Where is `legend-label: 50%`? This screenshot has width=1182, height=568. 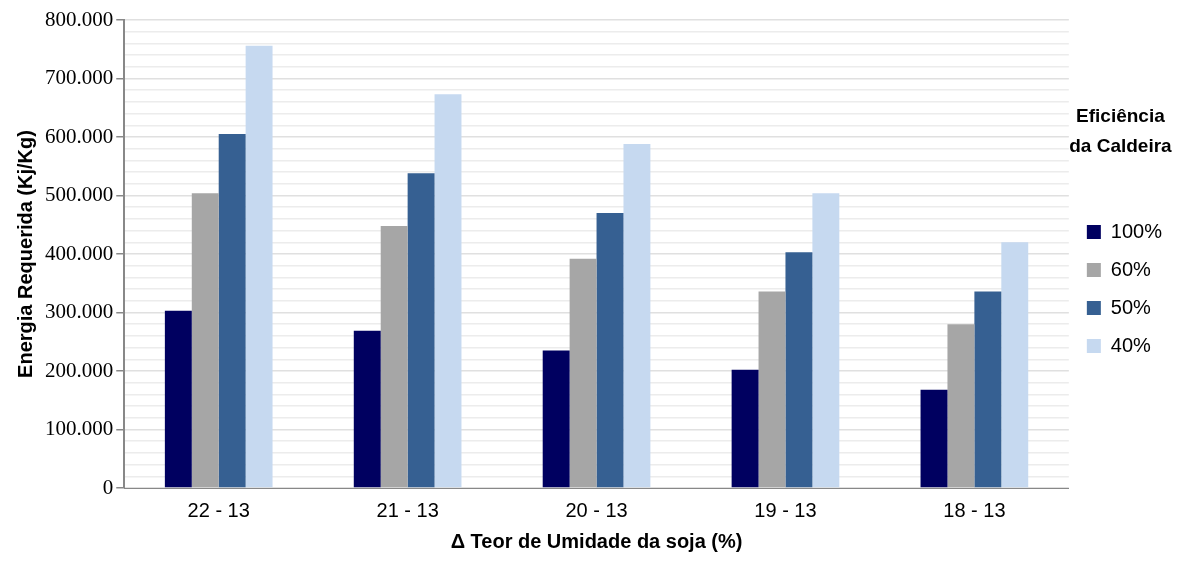
legend-label: 50% is located at coordinates (1131, 306).